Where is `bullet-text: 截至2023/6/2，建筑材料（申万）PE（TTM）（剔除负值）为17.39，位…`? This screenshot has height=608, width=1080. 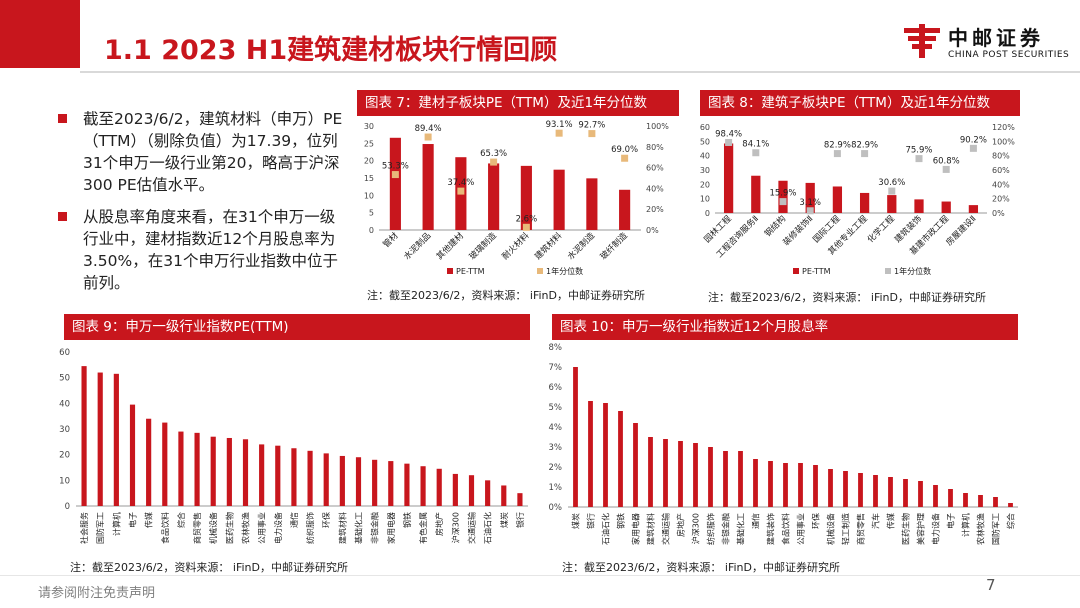
bullet-text: 截至2023/6/2，建筑材料（申万）PE（TTM）（剔除负值）为17.39，位… is located at coordinates (213, 152).